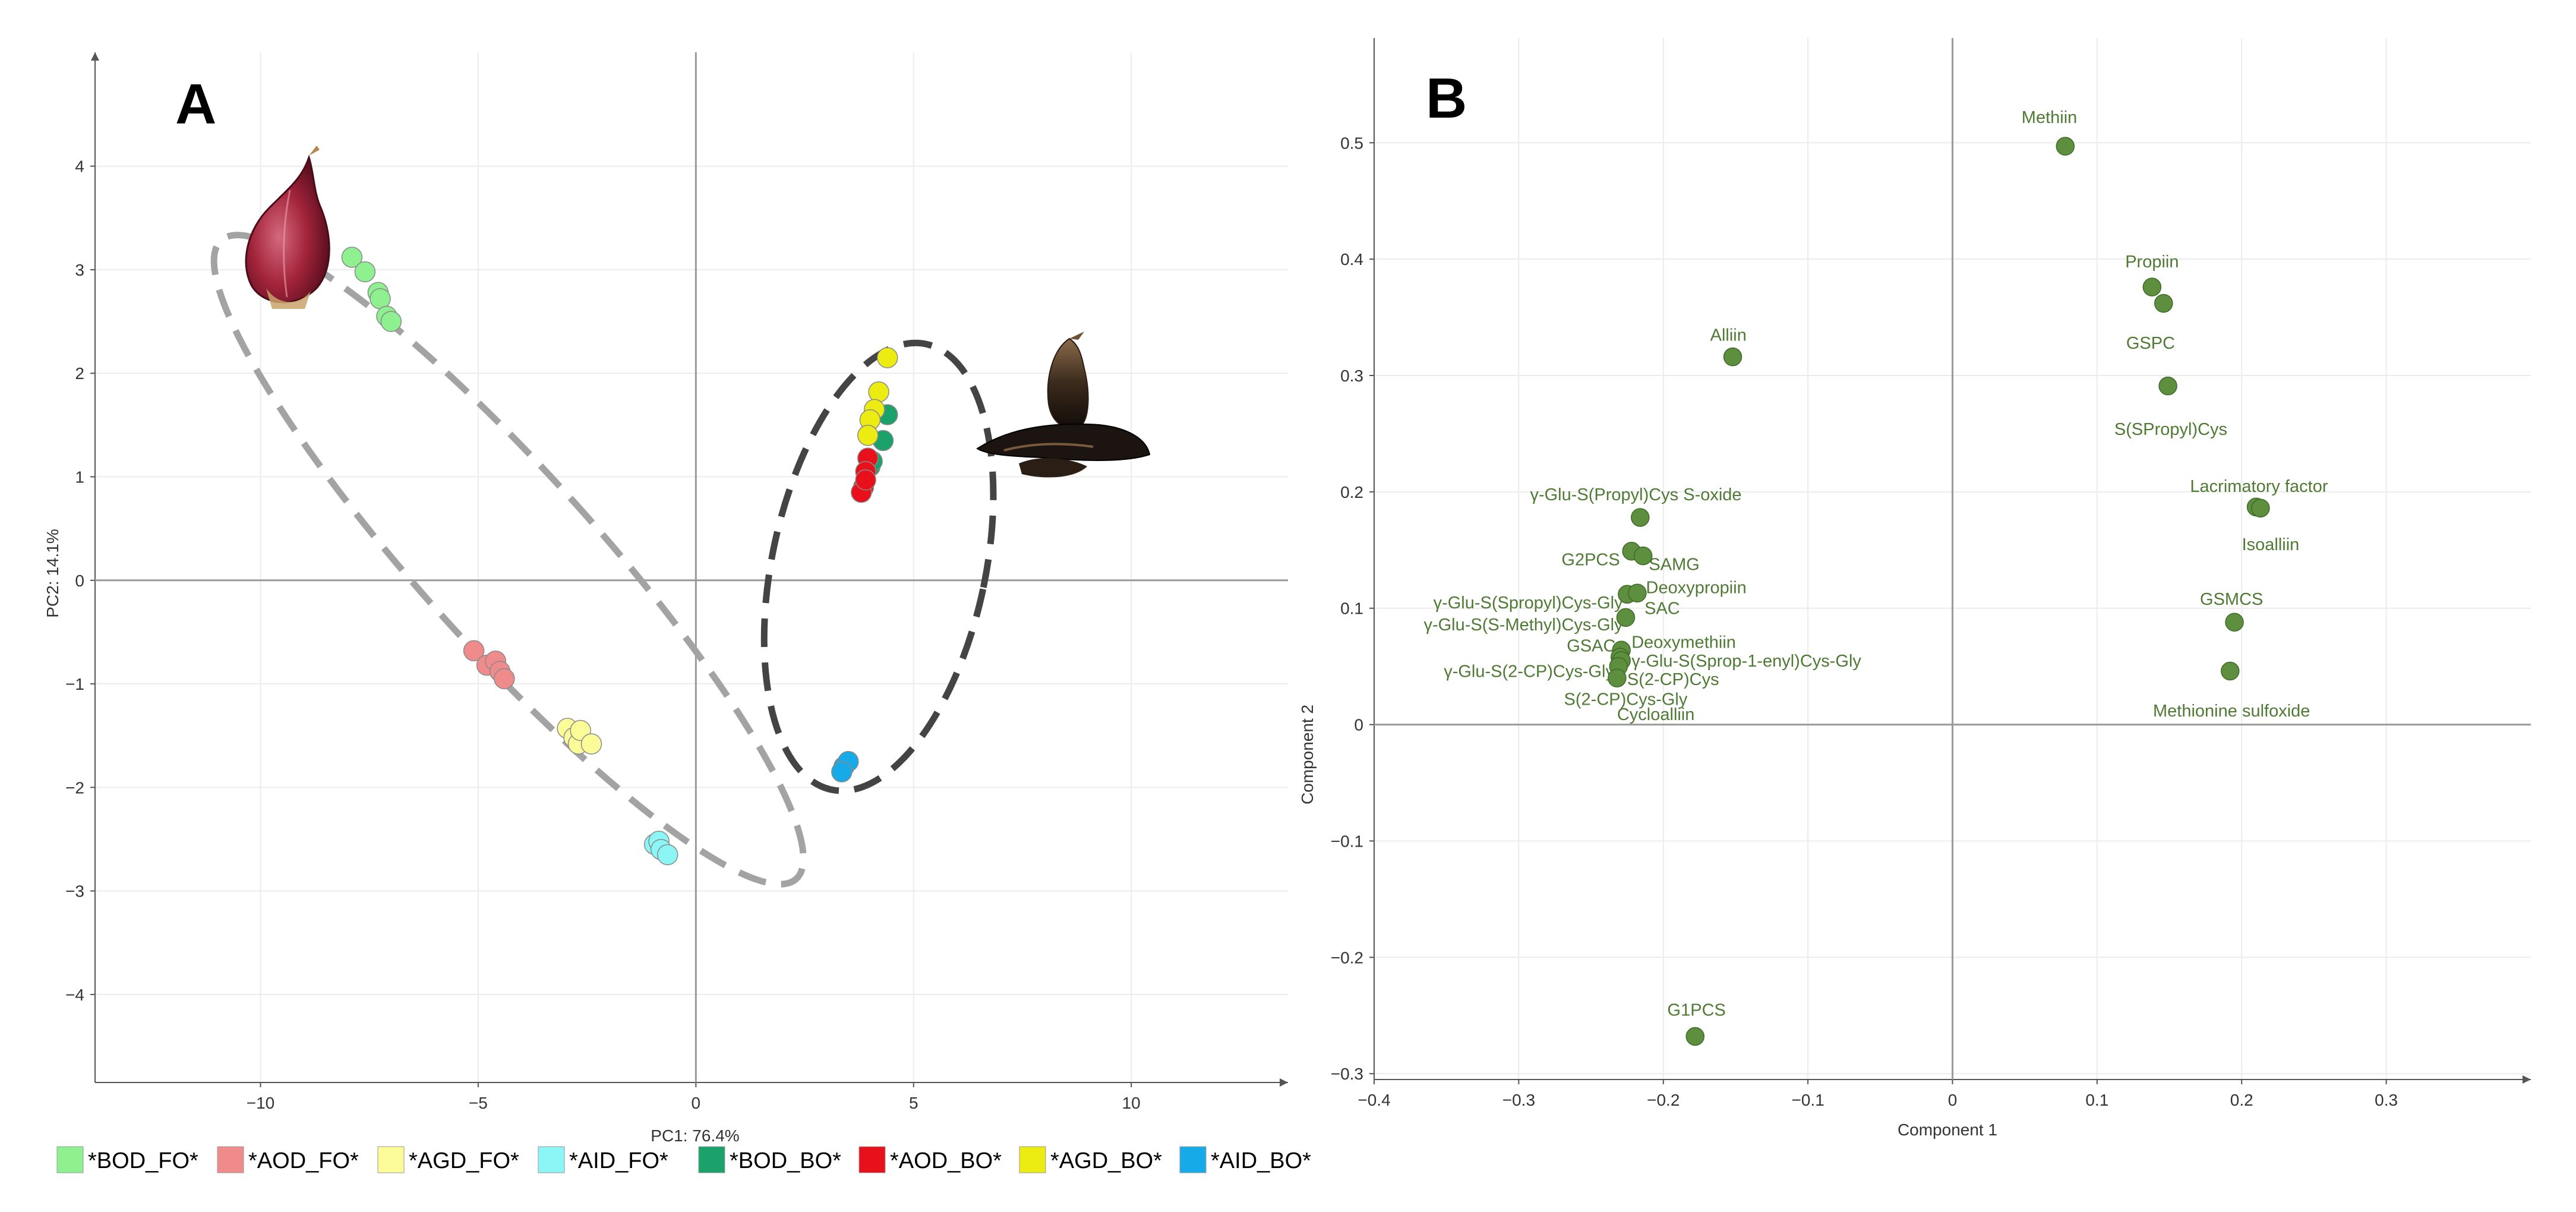 This screenshot has width=2576, height=1212. Describe the element at coordinates (785, 1160) in the screenshot. I see `legend-label-bod_bo: *BOD_BO*` at that location.